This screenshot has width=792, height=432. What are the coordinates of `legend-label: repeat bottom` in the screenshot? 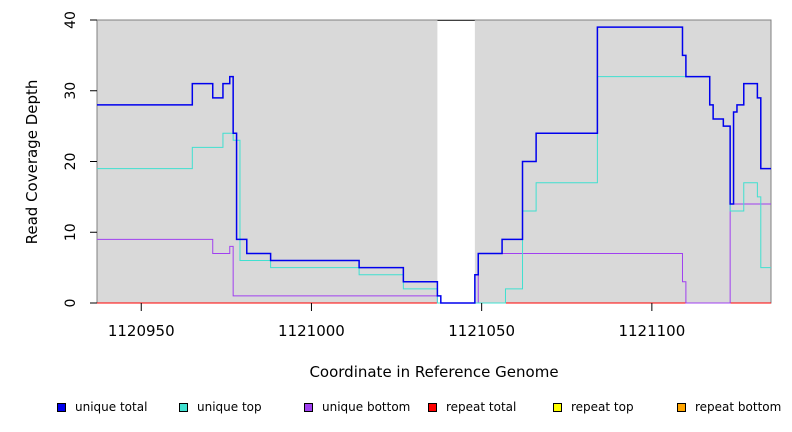 It's located at (738, 407).